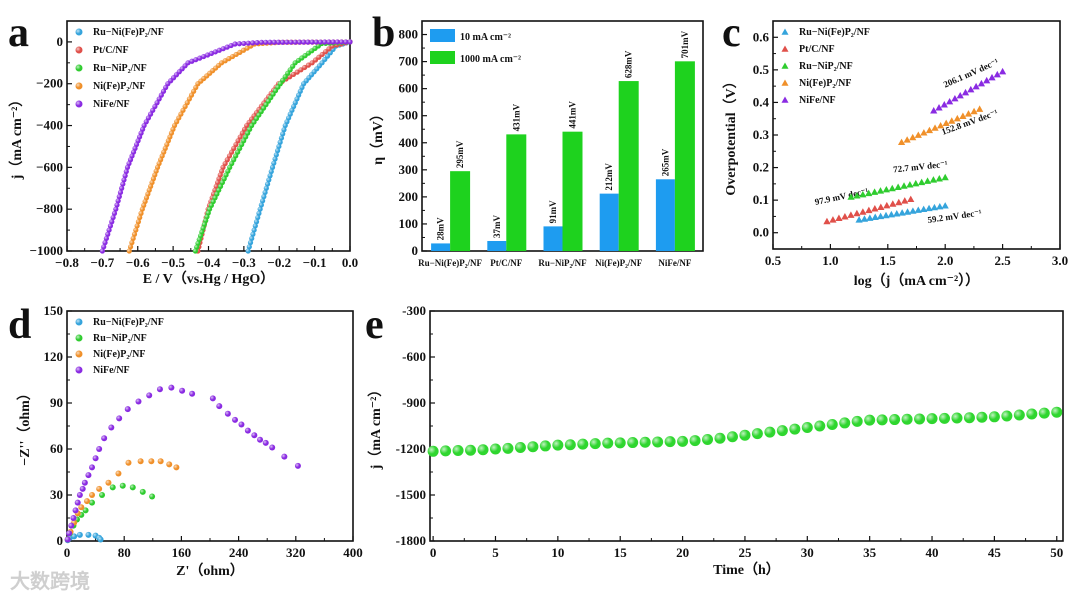  I want to click on legend-item: Pt/C/NF, so click(102, 50).